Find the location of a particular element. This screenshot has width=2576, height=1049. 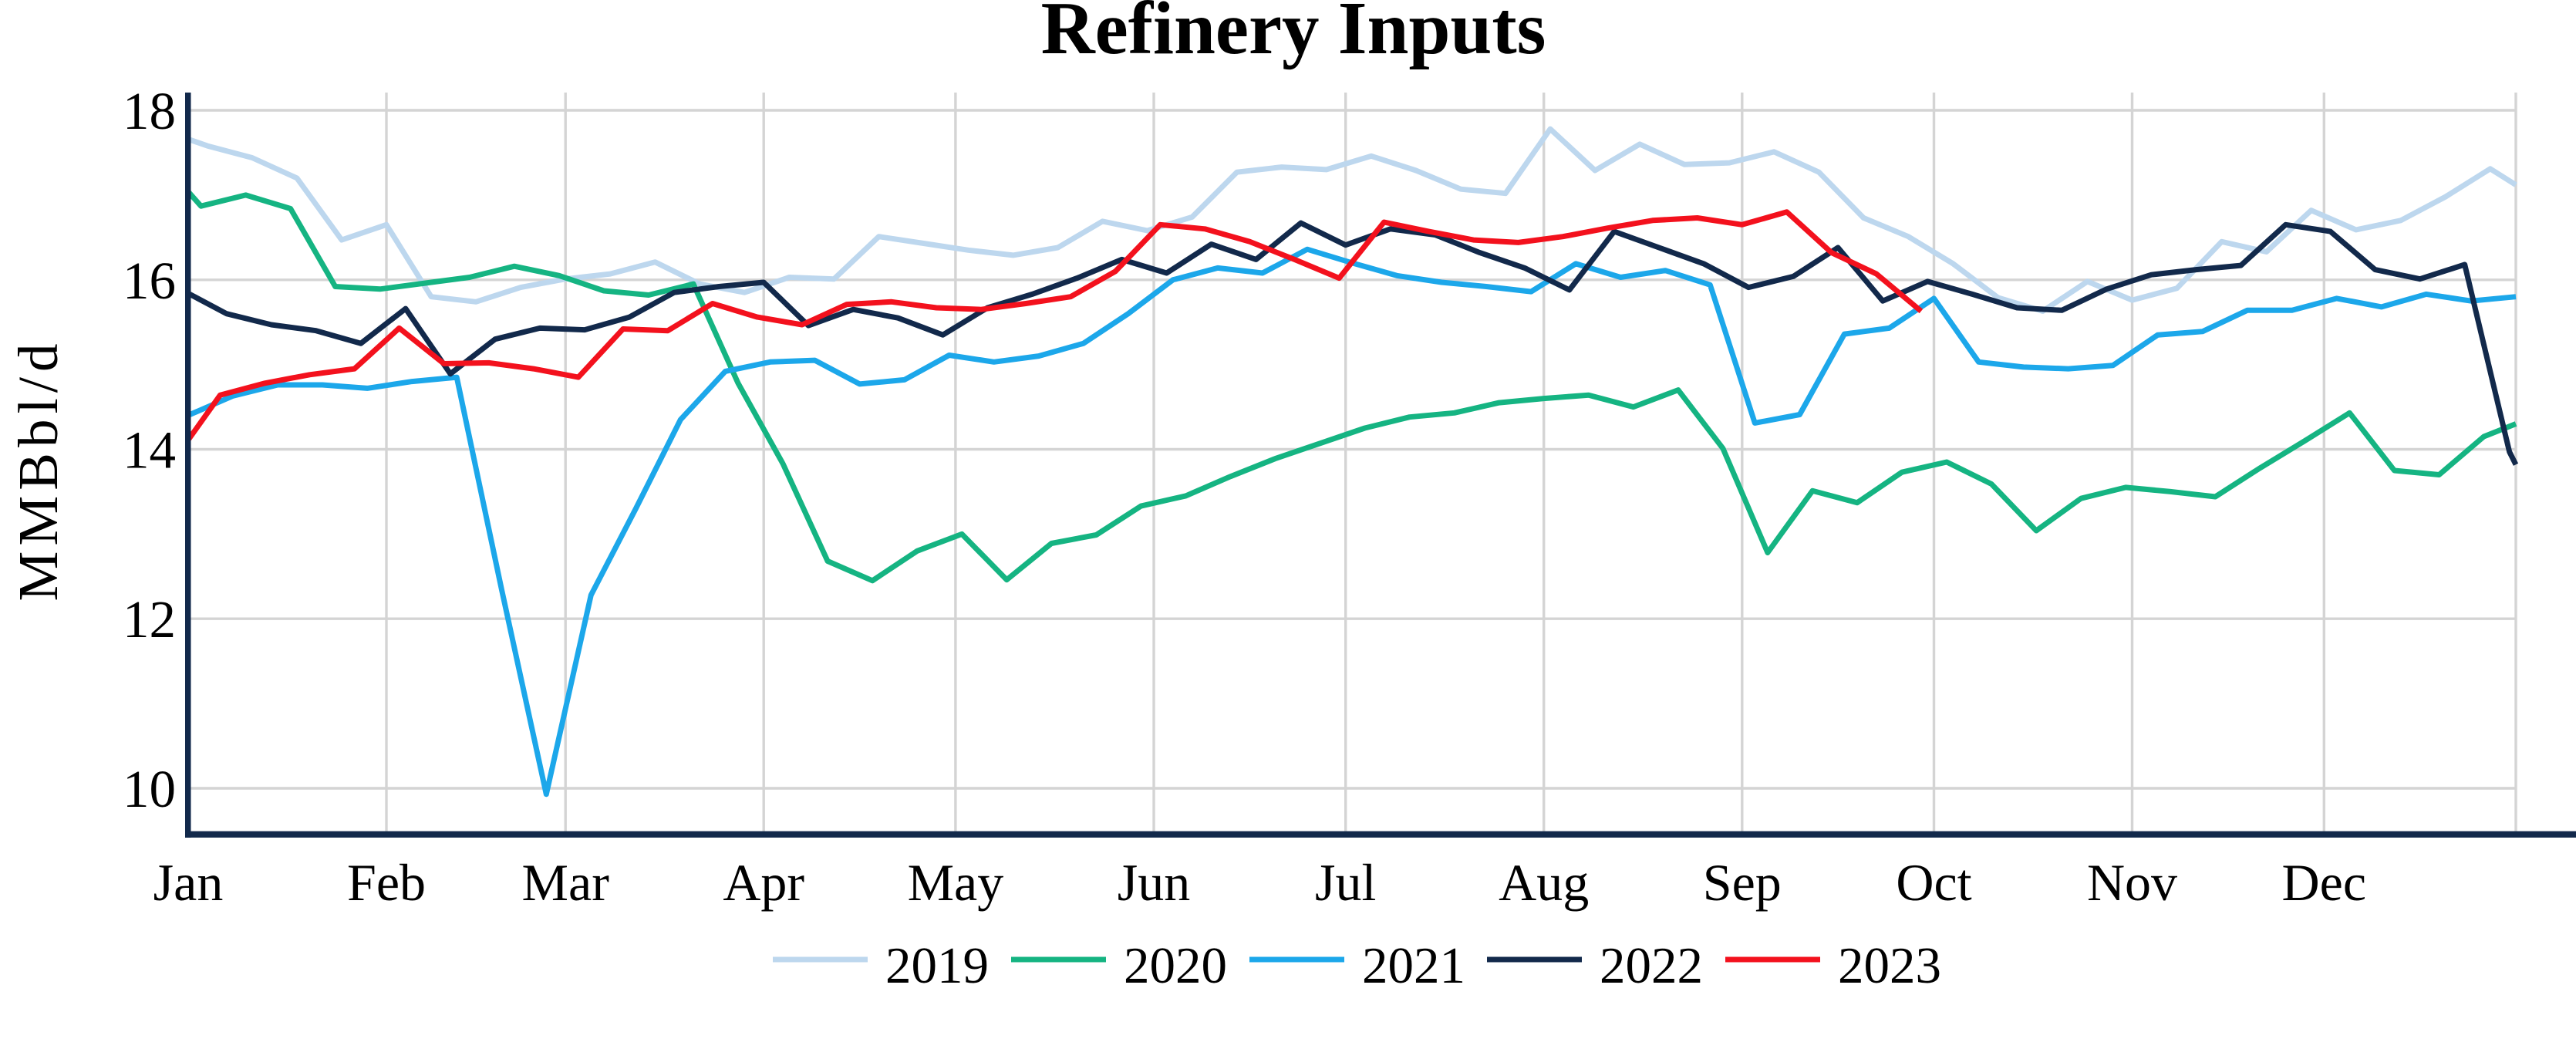

svg-text: Apr is located at coordinates (763, 882).